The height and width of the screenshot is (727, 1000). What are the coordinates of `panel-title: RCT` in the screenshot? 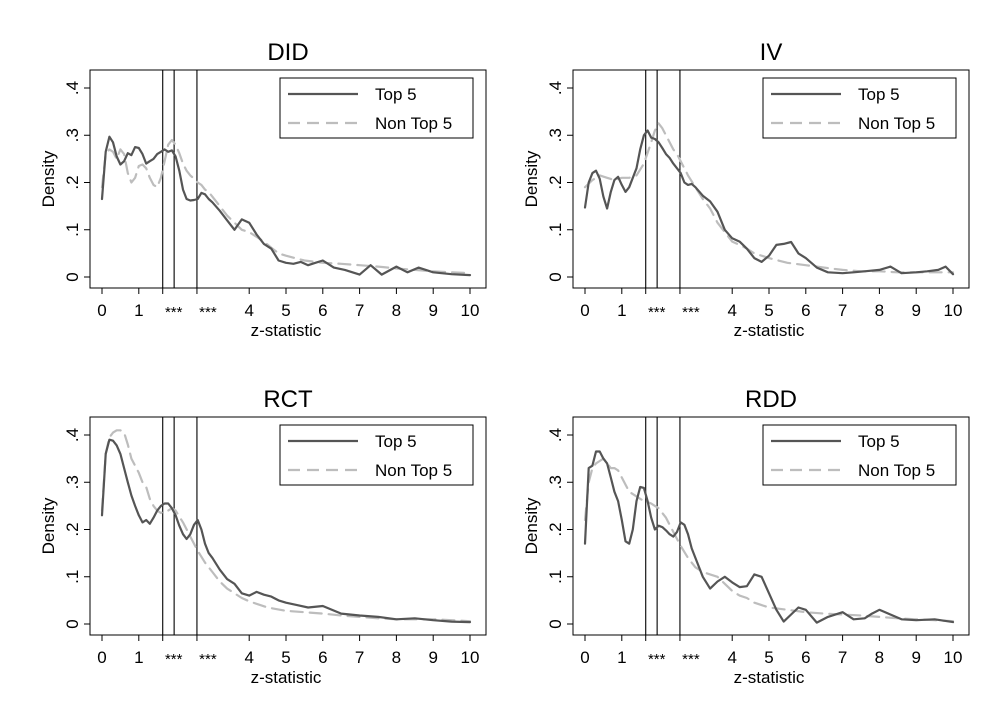 It's located at (288, 399).